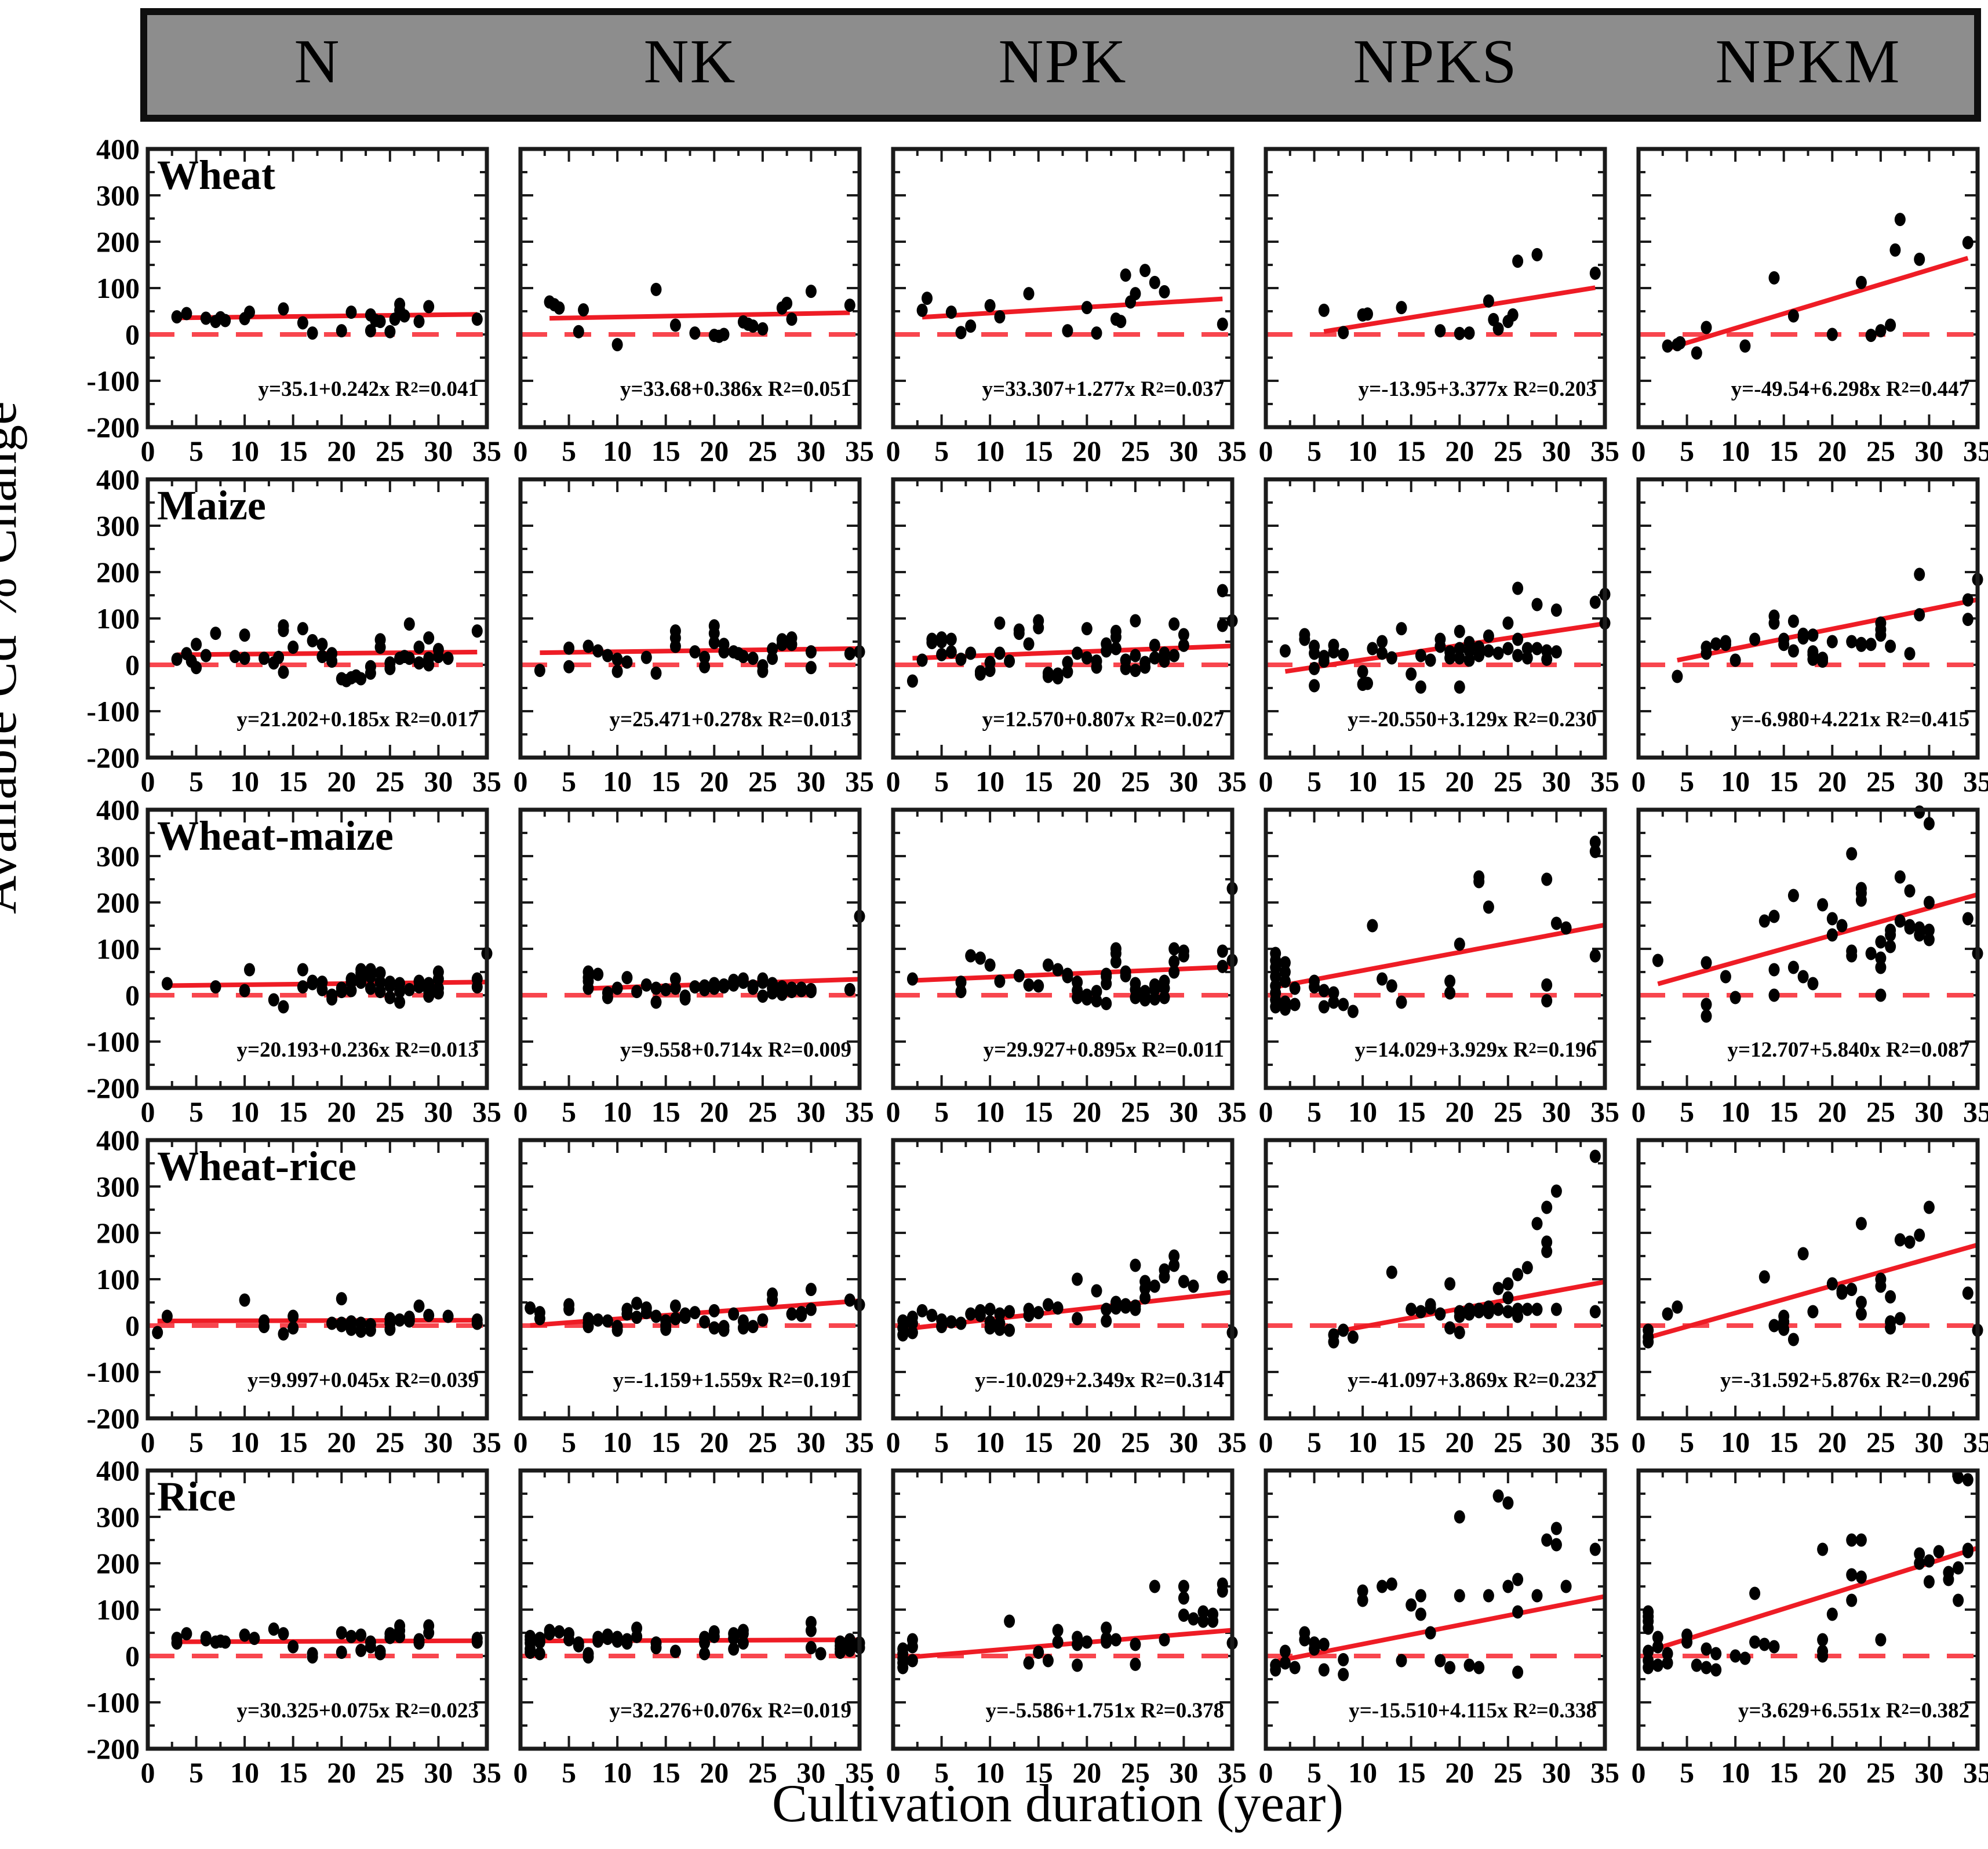 The width and height of the screenshot is (1988, 1849). Describe the element at coordinates (690, 62) in the screenshot. I see `column-header-nk: NK` at that location.